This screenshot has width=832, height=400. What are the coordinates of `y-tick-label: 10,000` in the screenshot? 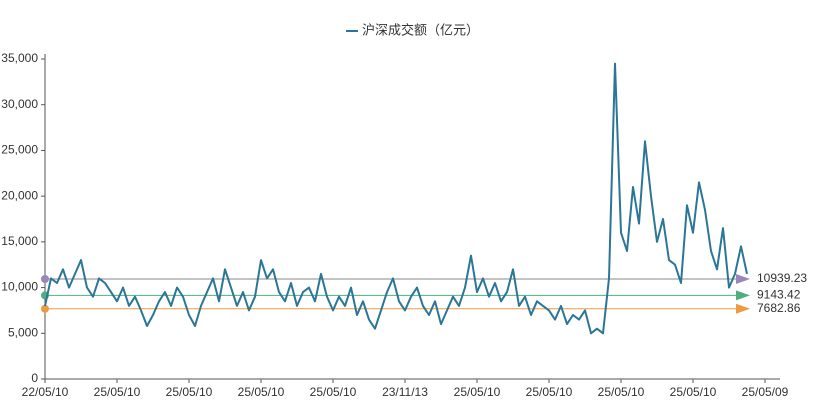 It's located at (19, 287).